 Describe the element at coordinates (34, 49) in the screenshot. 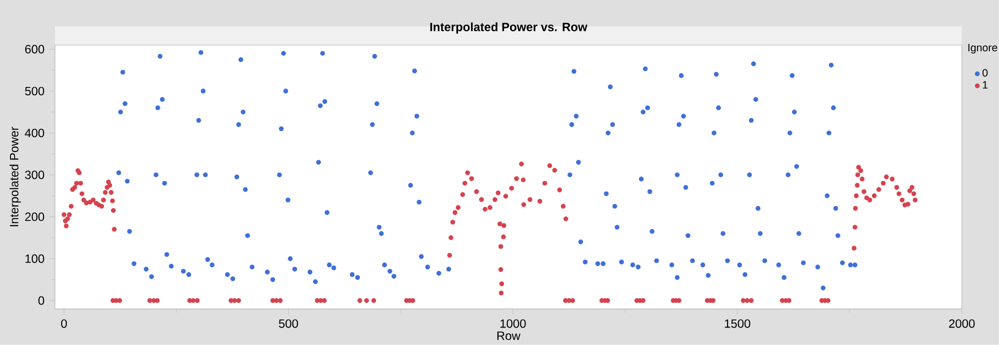

I see `y-tick-label: 600` at that location.